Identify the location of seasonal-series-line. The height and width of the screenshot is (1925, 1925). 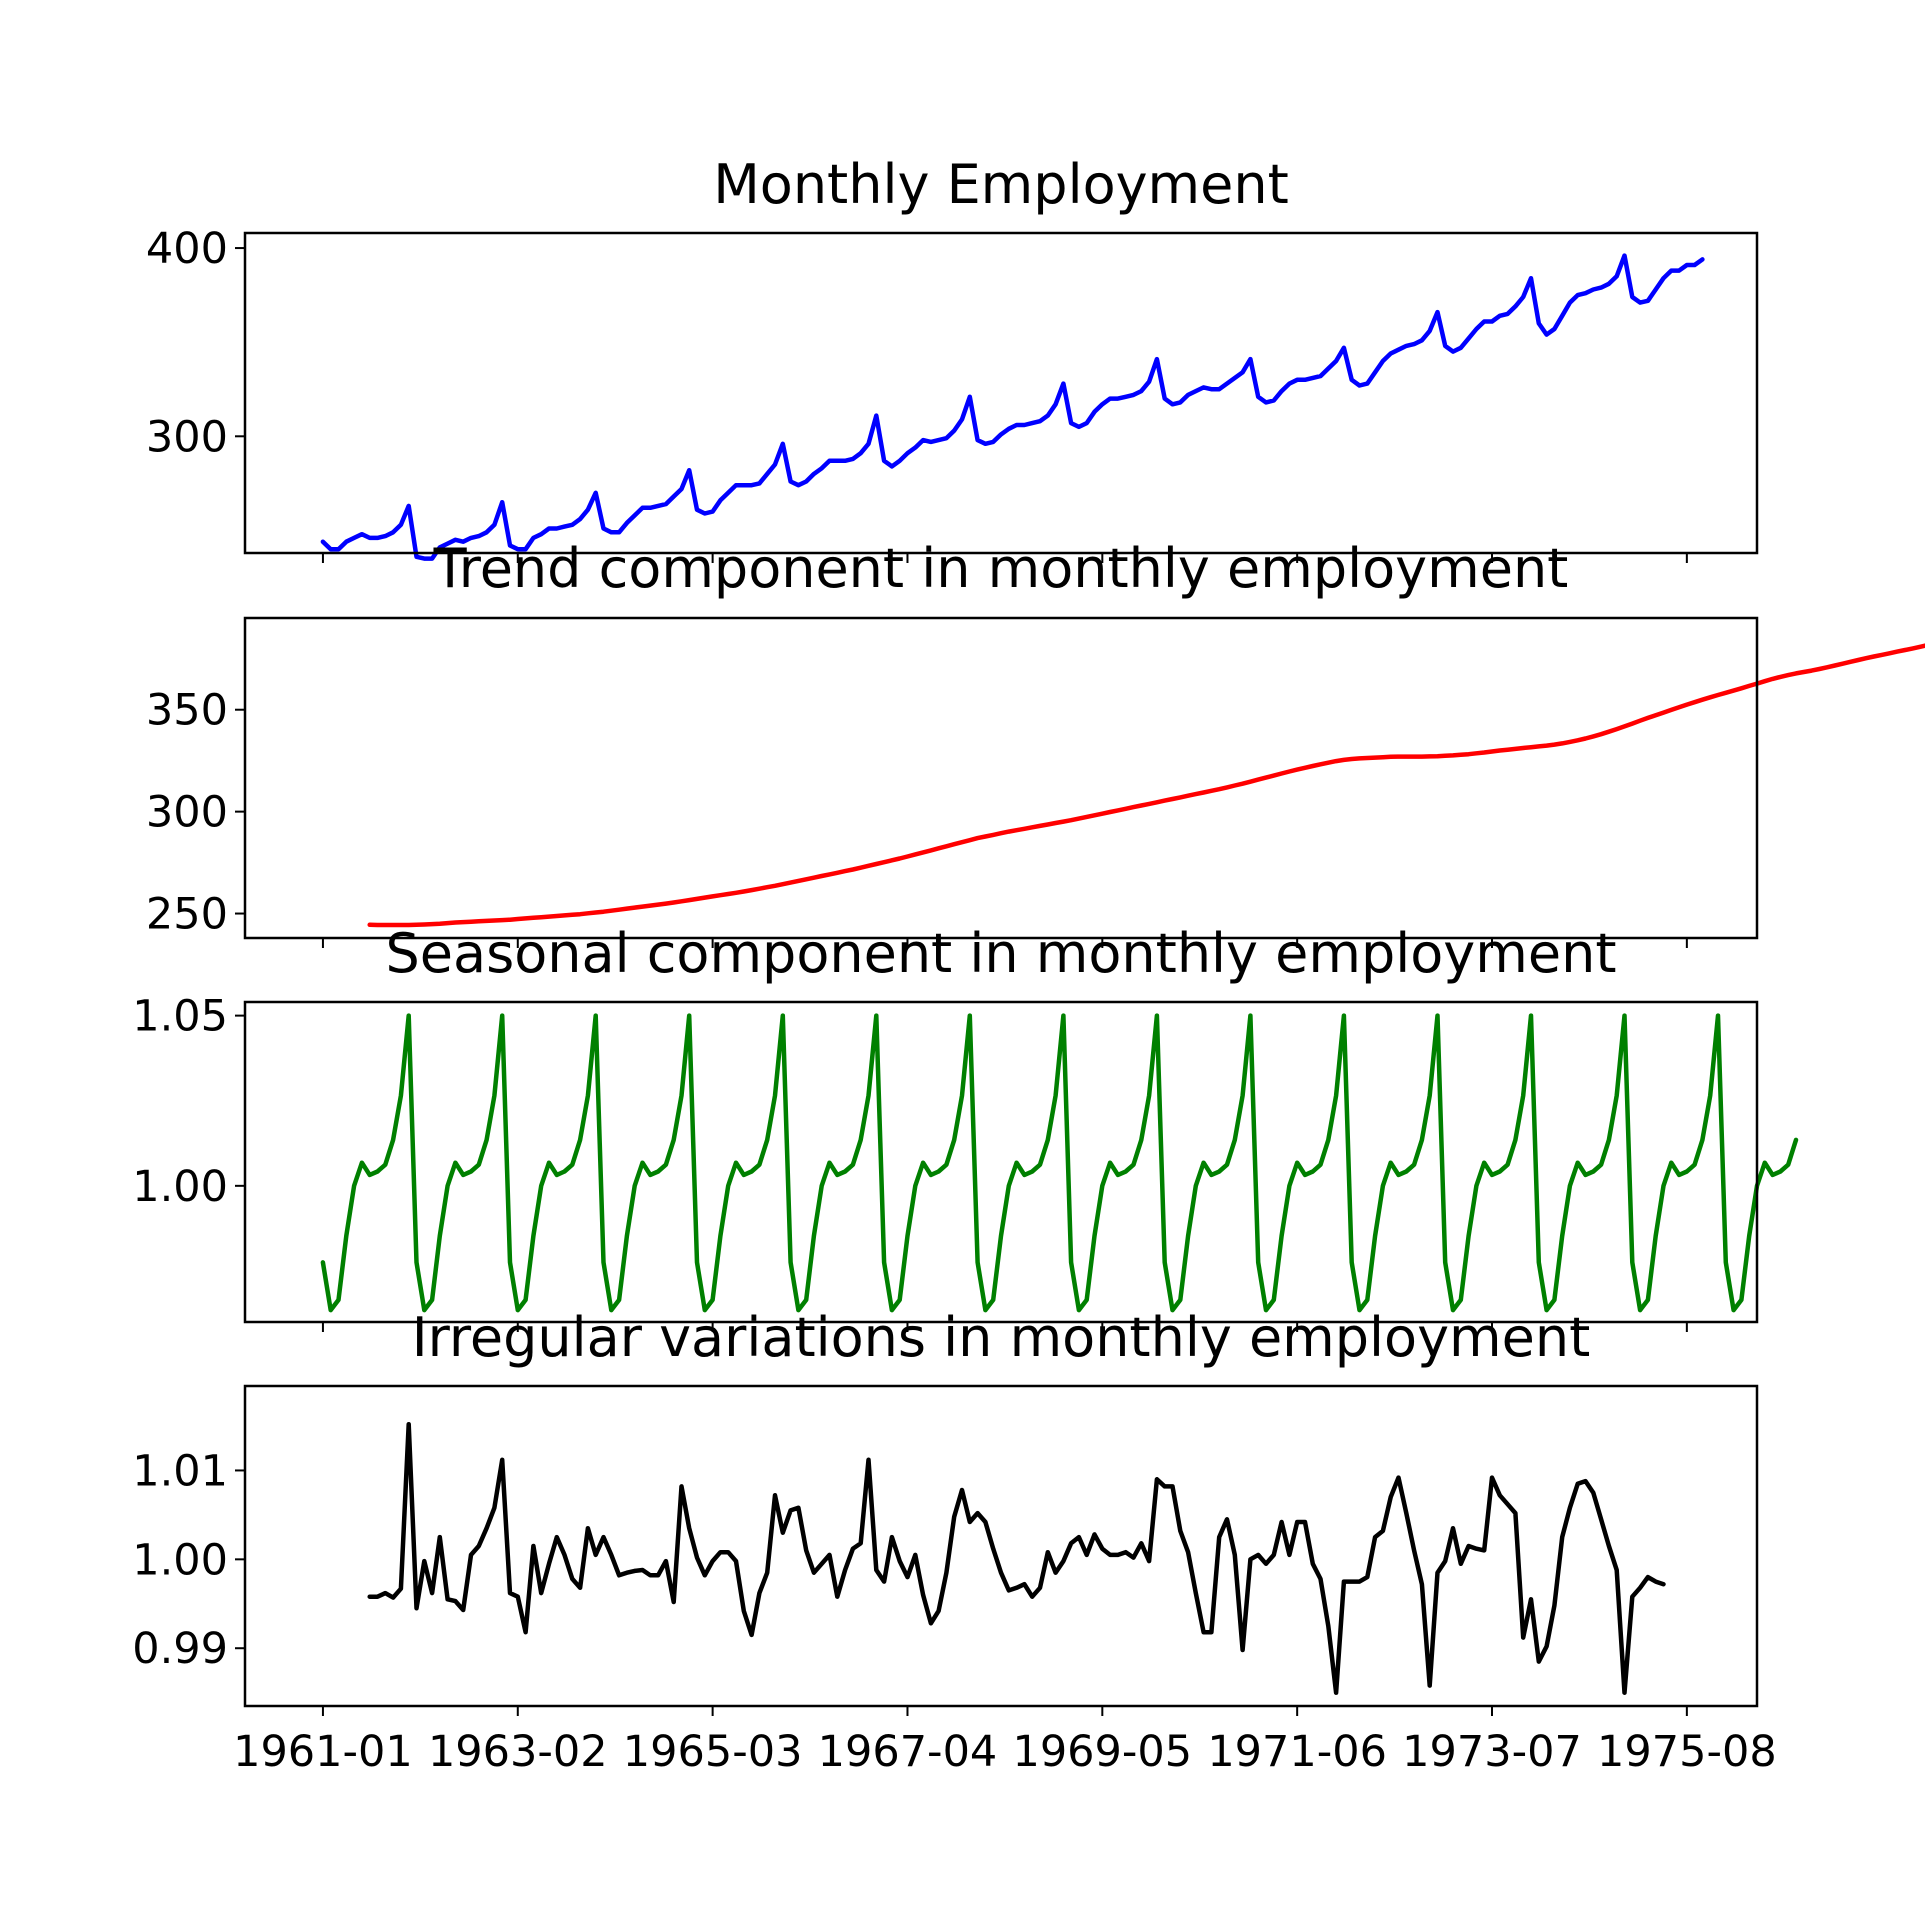
(1059, 1163).